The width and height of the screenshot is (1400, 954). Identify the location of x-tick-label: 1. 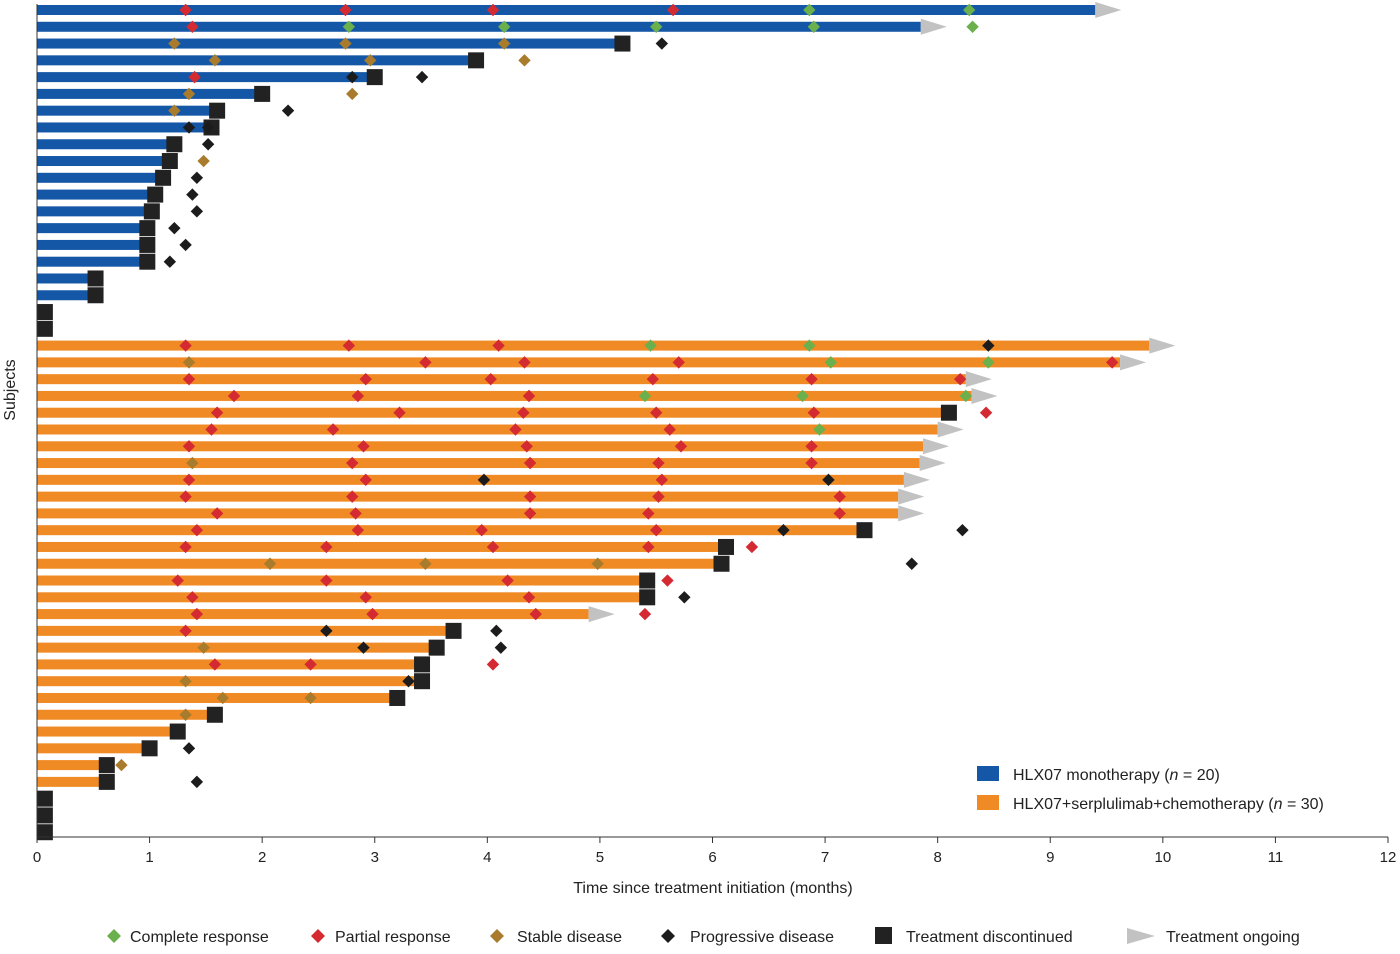
(149, 857).